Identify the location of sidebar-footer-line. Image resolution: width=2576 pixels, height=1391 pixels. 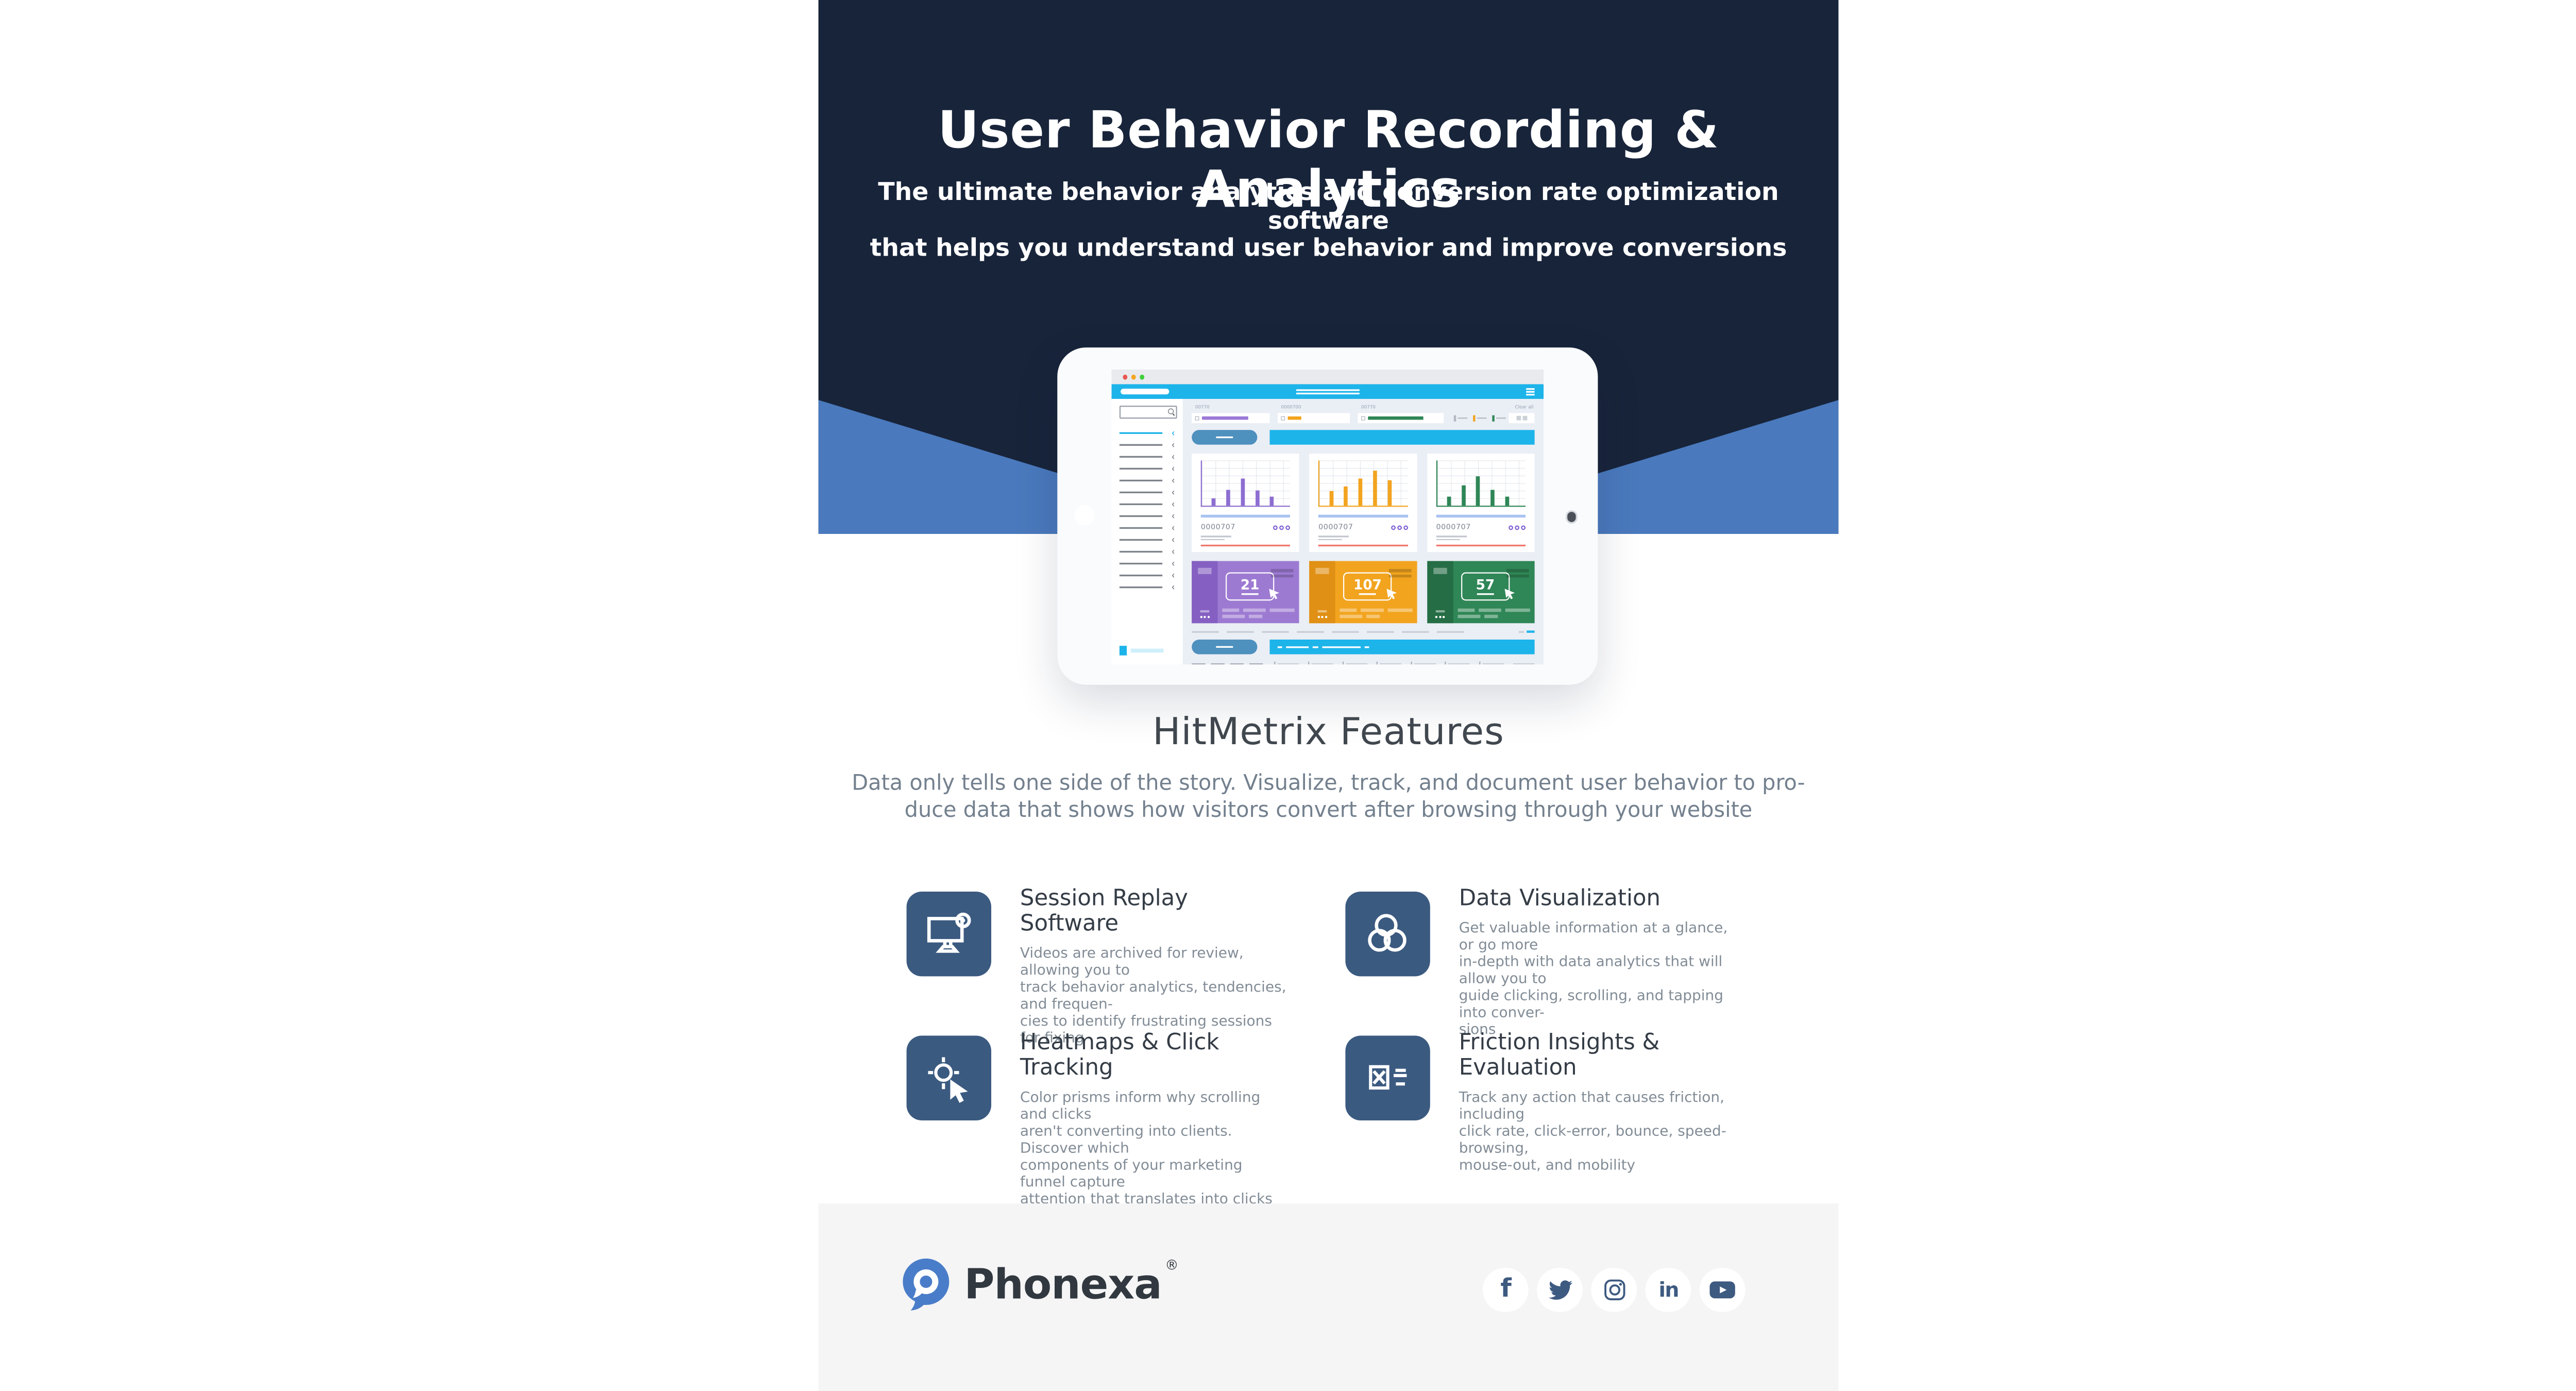
(1147, 650).